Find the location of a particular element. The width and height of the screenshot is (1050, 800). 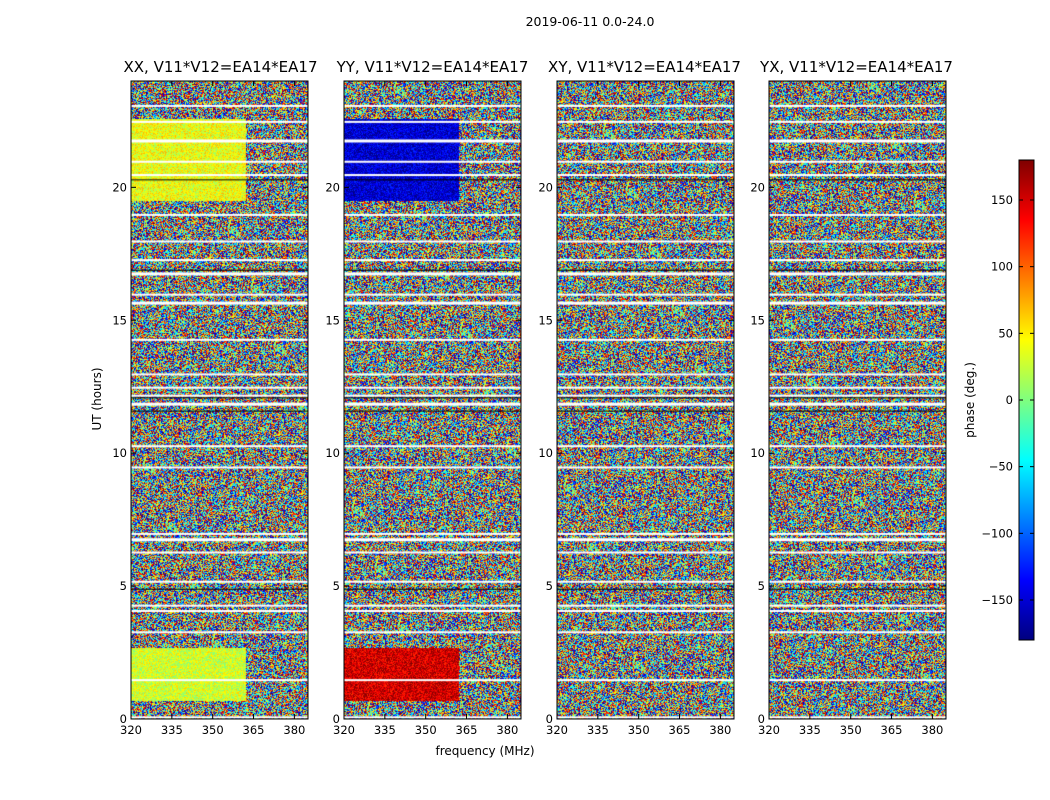

colorbar: 150 100 50 0 −50 −100 −150 is located at coordinates (1008, 400).